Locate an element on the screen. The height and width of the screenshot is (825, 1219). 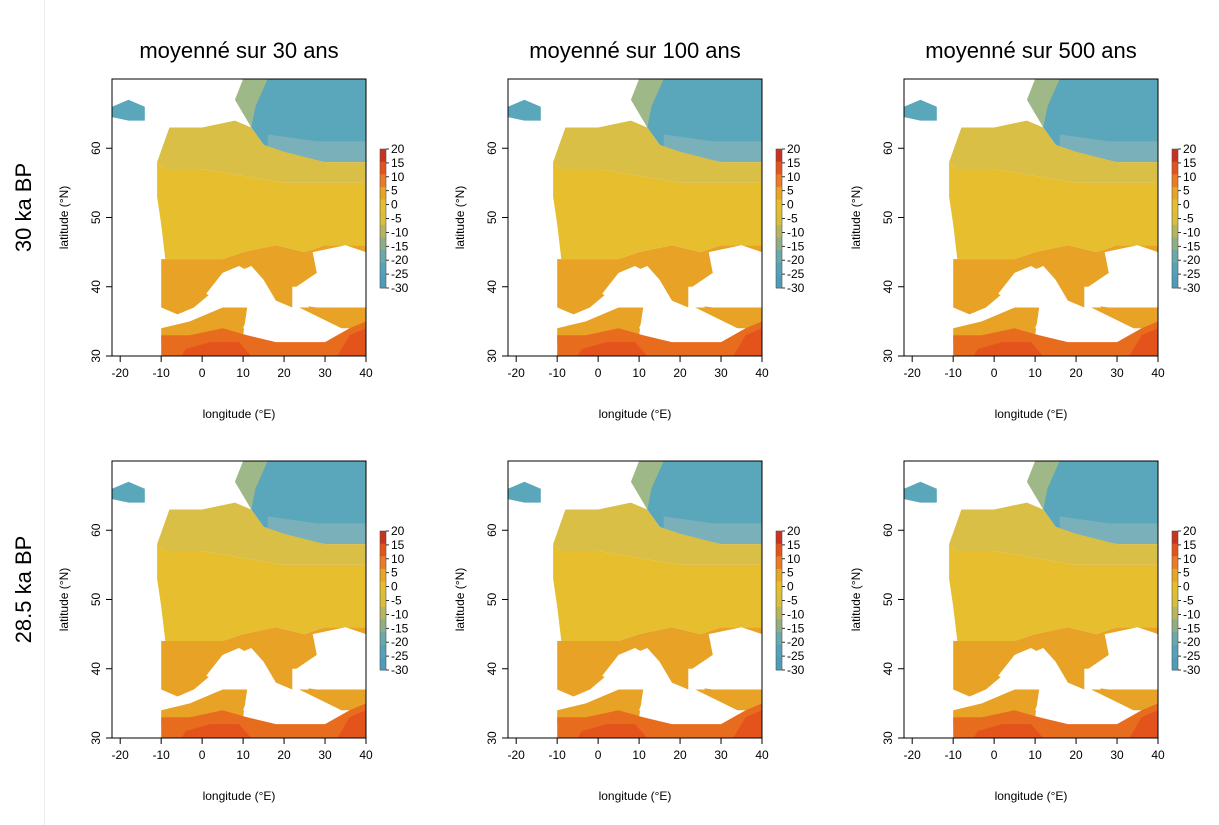
y-tick-label: 50 is located at coordinates (492, 218).